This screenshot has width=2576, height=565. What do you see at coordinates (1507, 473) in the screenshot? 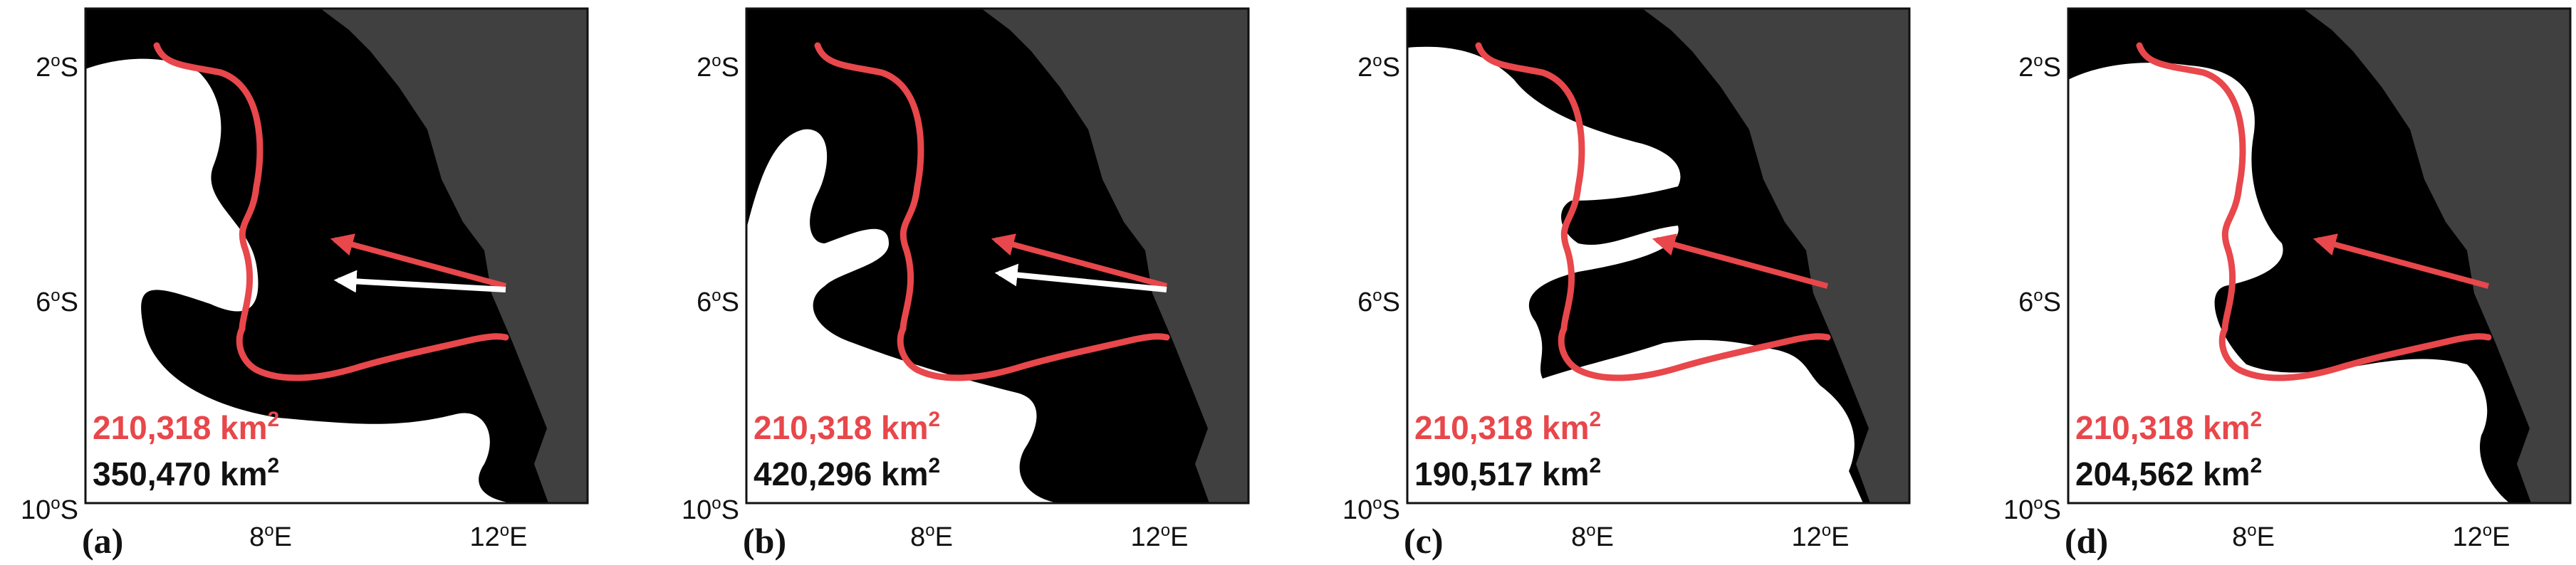
I see `black-area-label: 190,517 km2` at bounding box center [1507, 473].